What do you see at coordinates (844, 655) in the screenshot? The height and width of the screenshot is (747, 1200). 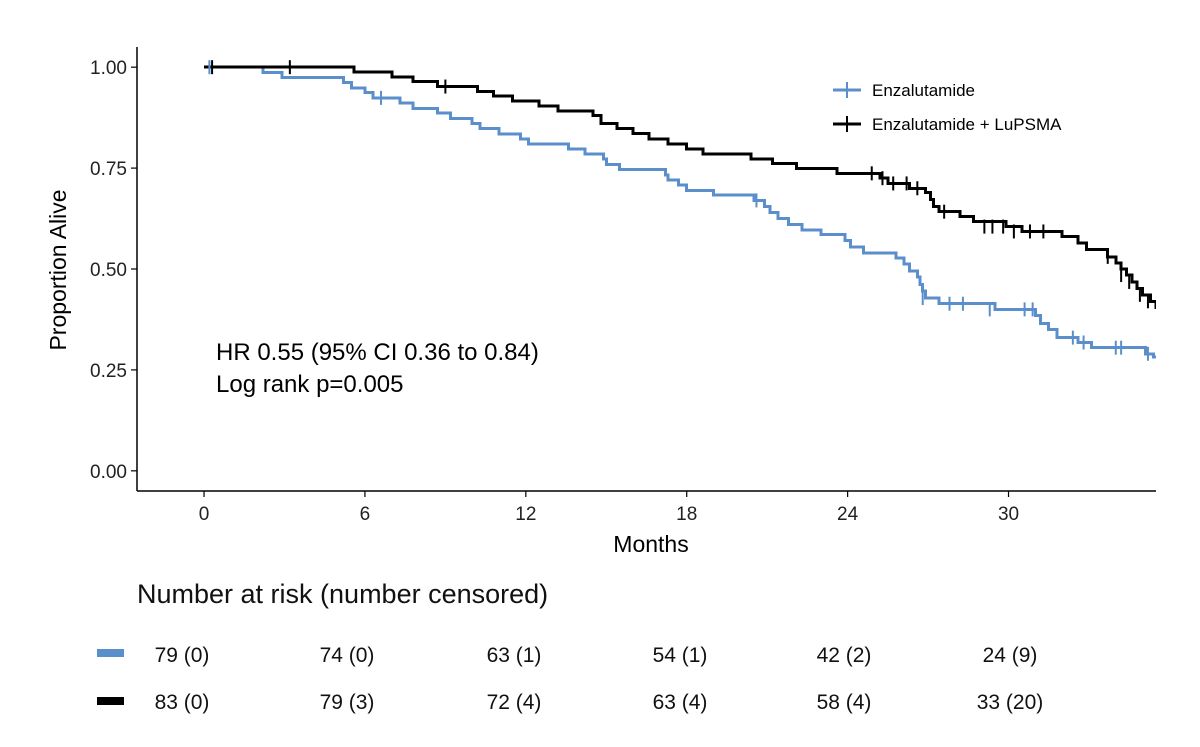 I see `risk-cell: 42 (2)` at bounding box center [844, 655].